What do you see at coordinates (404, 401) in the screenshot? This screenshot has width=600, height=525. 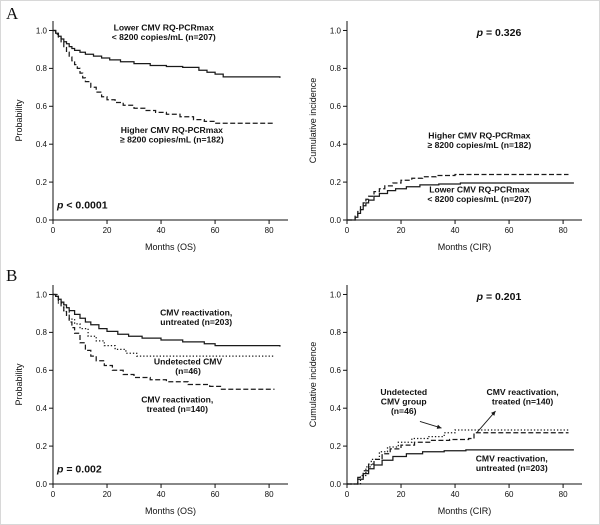 I see `svg-text: CMV group` at bounding box center [404, 401].